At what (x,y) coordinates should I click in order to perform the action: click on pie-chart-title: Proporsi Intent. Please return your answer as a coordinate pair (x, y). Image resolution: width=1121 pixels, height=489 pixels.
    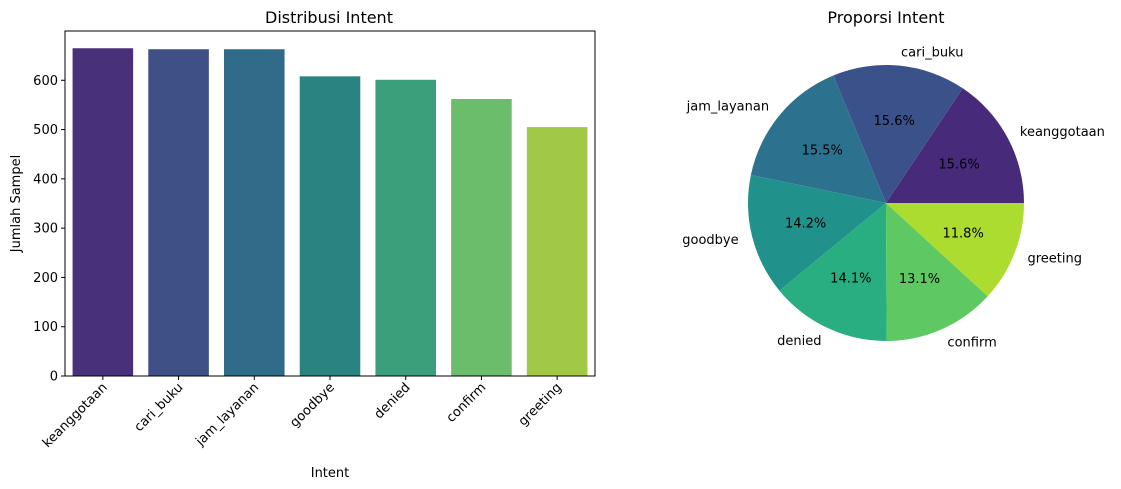
    Looking at the image, I should click on (885, 17).